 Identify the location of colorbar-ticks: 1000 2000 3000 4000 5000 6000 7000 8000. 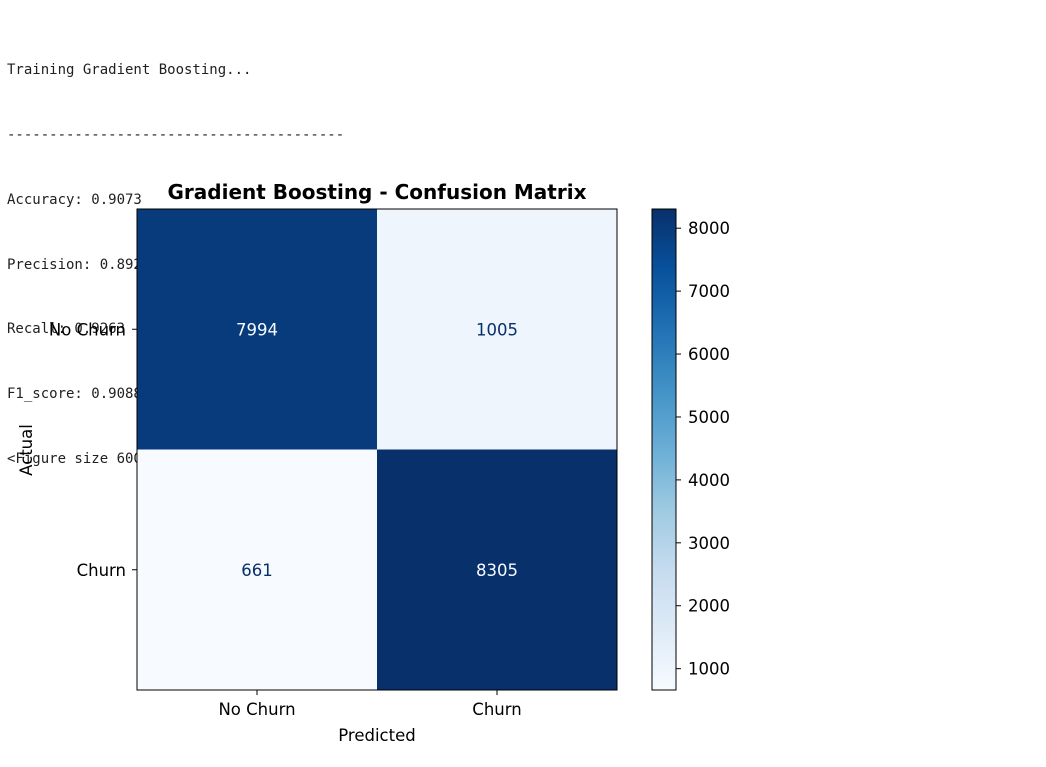
(703, 449).